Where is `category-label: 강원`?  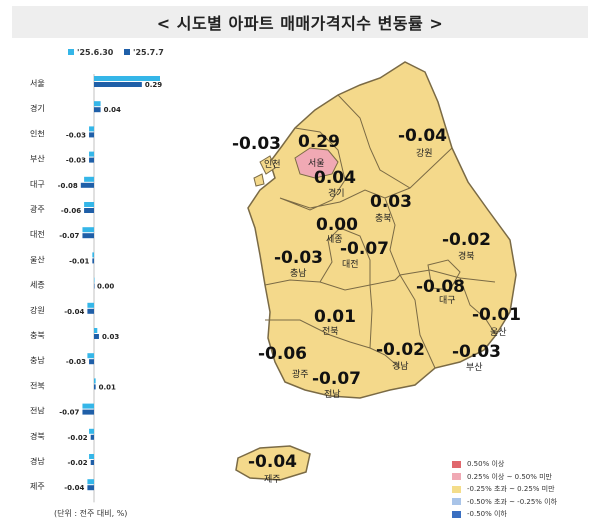
category-label: 강원 is located at coordinates (37, 310).